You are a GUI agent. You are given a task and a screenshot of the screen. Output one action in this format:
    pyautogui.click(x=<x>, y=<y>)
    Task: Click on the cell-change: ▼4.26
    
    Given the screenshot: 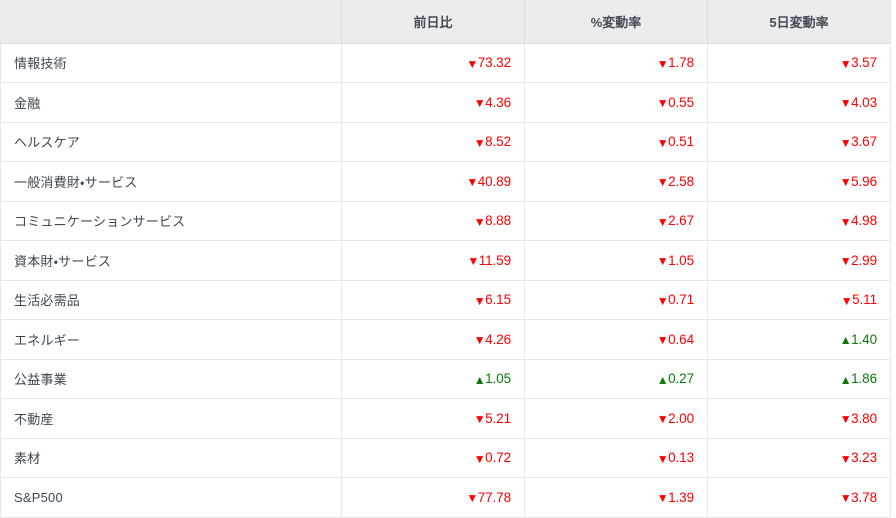 What is the action you would take?
    pyautogui.click(x=433, y=339)
    